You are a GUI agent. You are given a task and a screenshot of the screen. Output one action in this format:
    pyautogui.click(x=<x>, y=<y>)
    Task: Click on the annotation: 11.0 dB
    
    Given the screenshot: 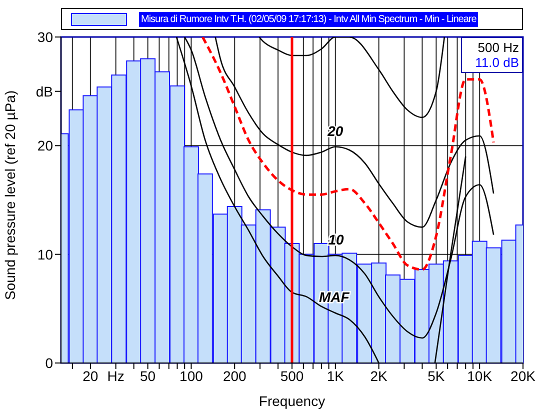 What is the action you would take?
    pyautogui.click(x=496, y=62)
    